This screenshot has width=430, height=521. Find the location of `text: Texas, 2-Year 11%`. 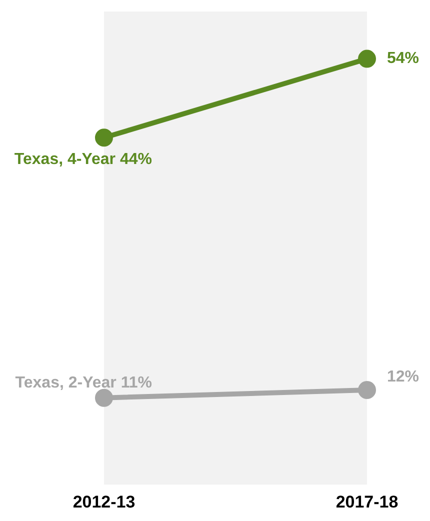

text: Texas, 2-Year 11% is located at coordinates (83, 383).